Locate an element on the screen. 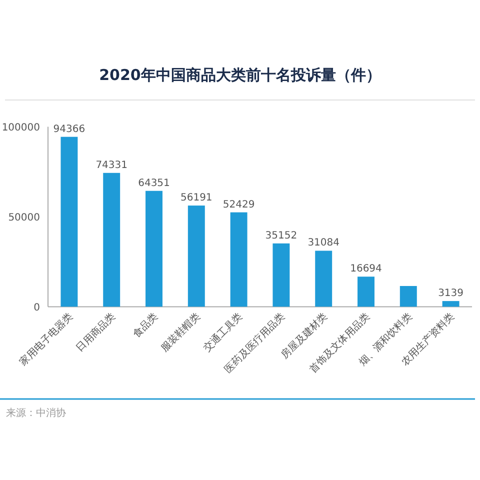  data-label: 74331 is located at coordinates (112, 165).